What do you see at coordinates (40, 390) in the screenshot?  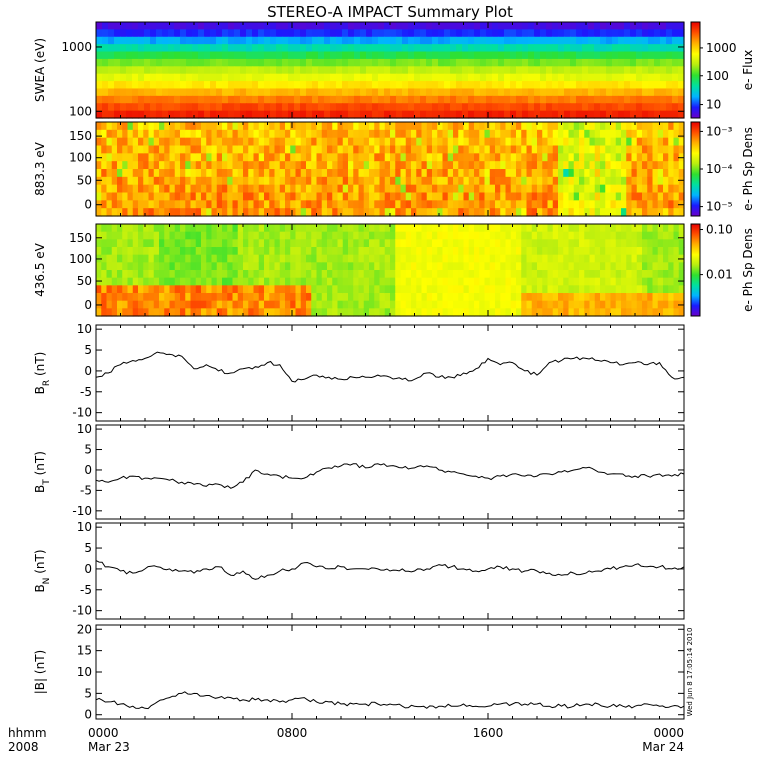 I see `y-axis-label-symbol: B` at bounding box center [40, 390].